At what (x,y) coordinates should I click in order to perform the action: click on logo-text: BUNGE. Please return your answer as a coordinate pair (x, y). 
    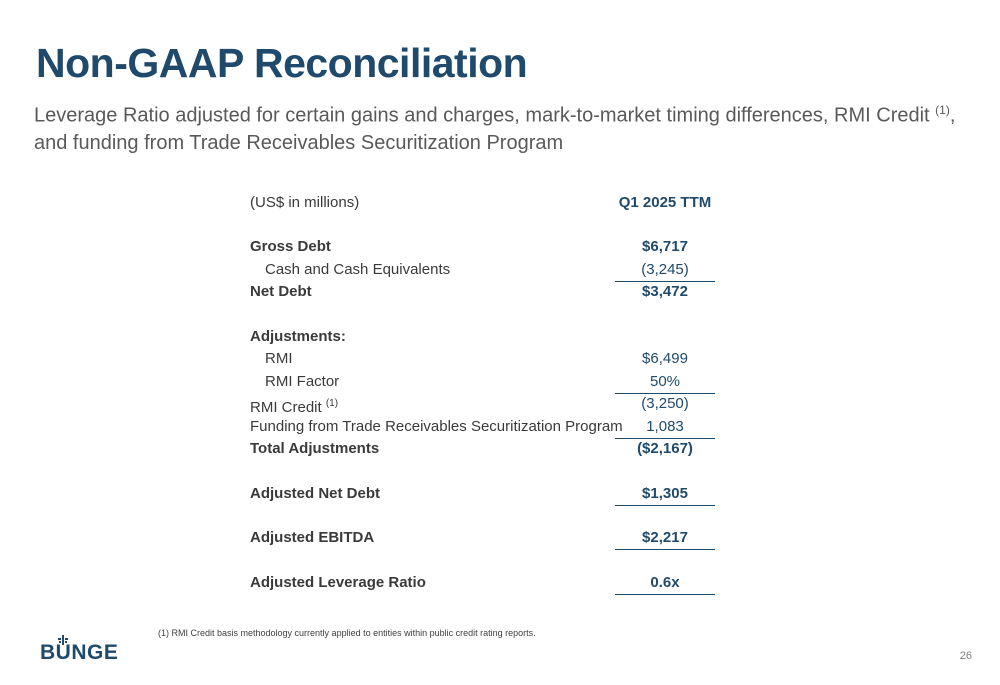
    Looking at the image, I should click on (79, 652).